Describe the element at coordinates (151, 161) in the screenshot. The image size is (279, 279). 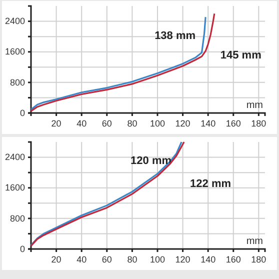
I see `series-label: 120 mm` at that location.